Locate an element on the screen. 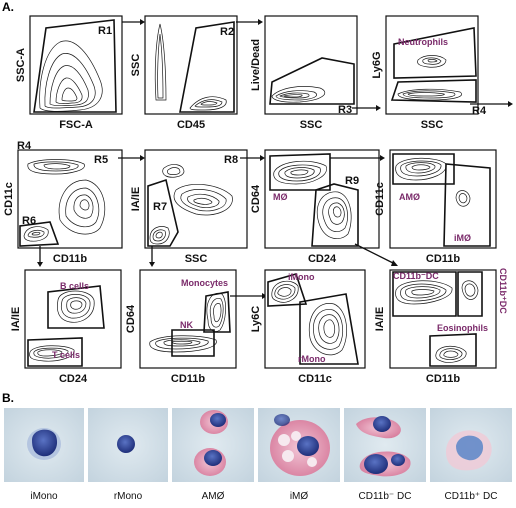 The image size is (516, 508). y-label-livedead: Live/Dead is located at coordinates (256, 65).